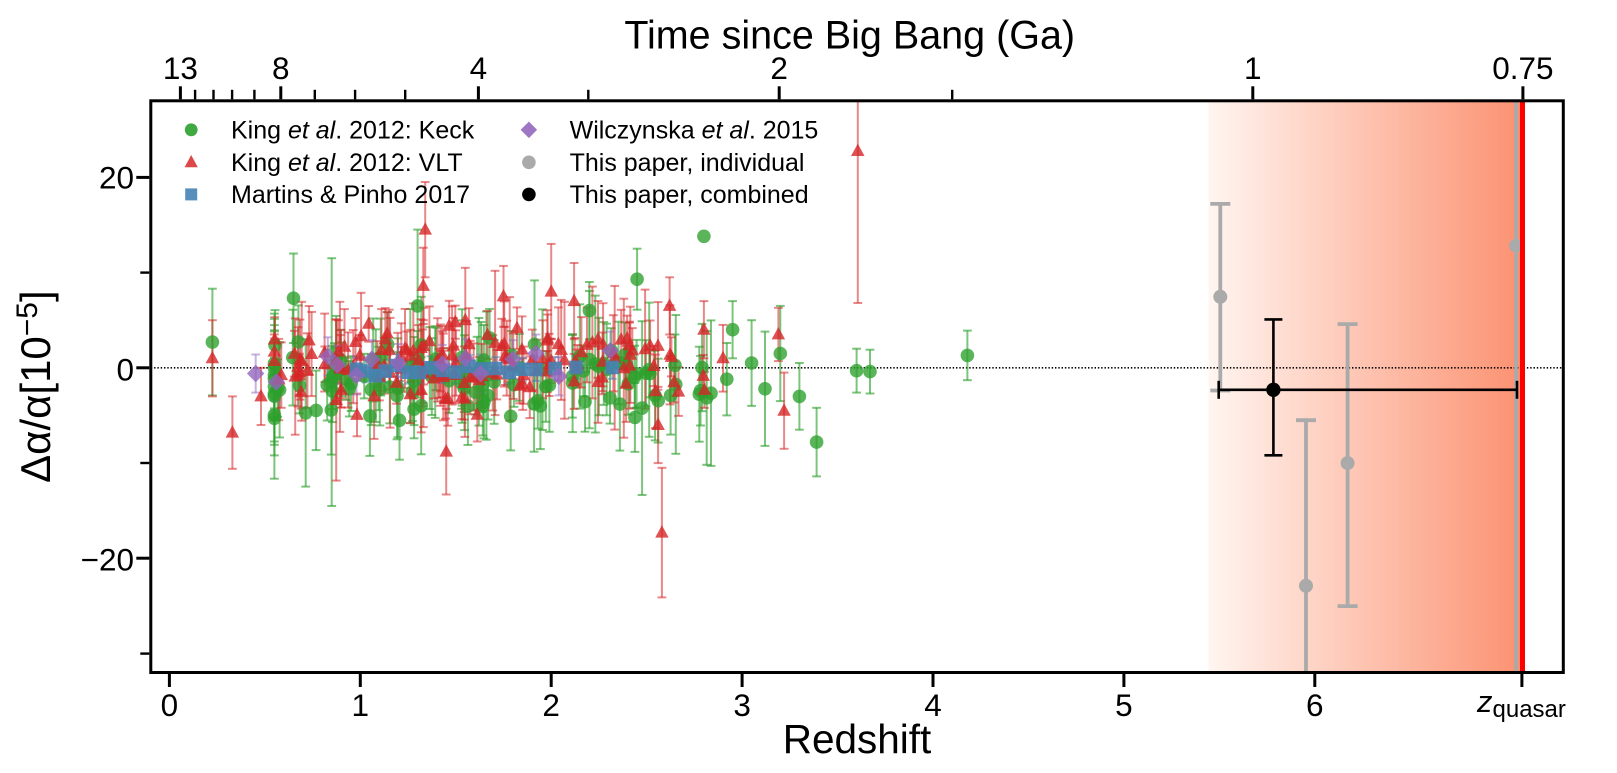 This screenshot has height=773, width=1617. I want to click on svg-text: Wilczynska et al. 2015, so click(694, 130).